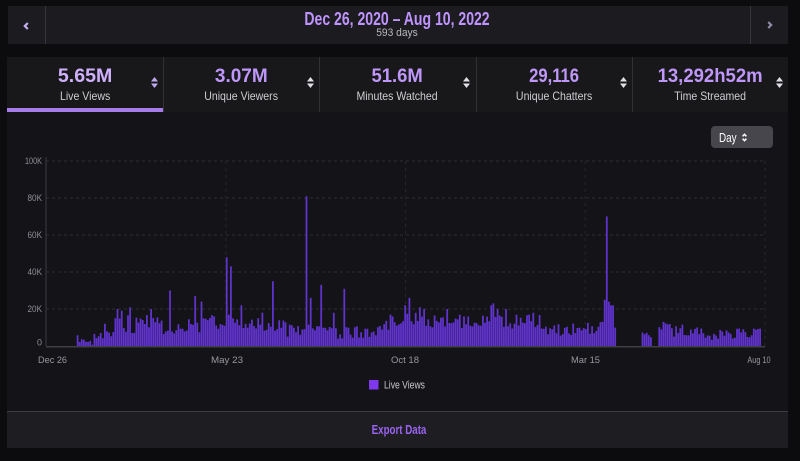 Image resolution: width=800 pixels, height=461 pixels. Describe the element at coordinates (758, 360) in the screenshot. I see `svg-text: Aug 10` at that location.